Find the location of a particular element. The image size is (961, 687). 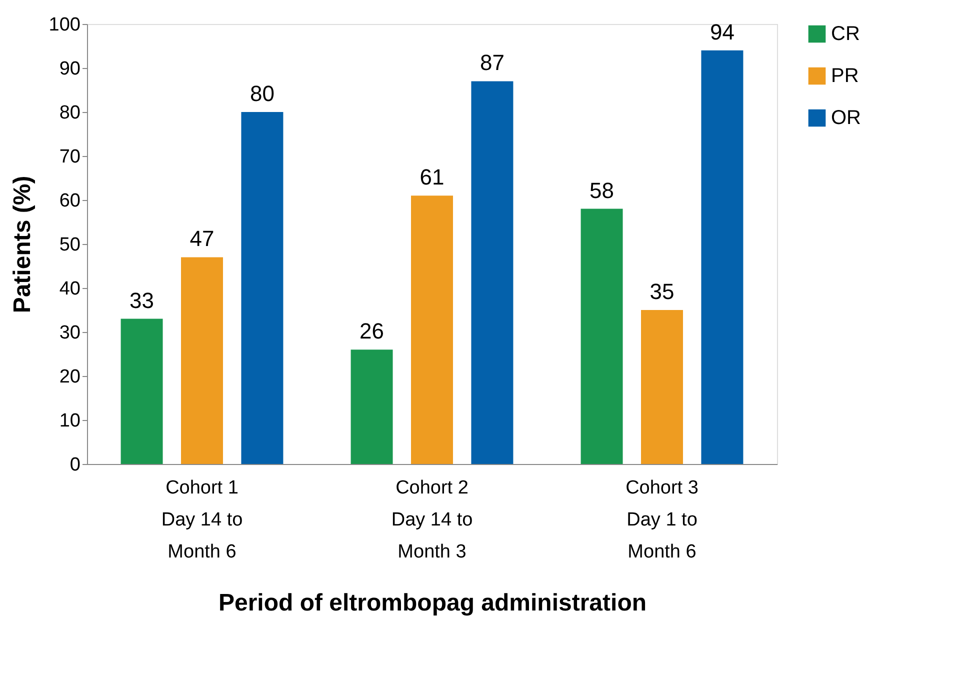

y-tick-label: 20 is located at coordinates (69, 377).